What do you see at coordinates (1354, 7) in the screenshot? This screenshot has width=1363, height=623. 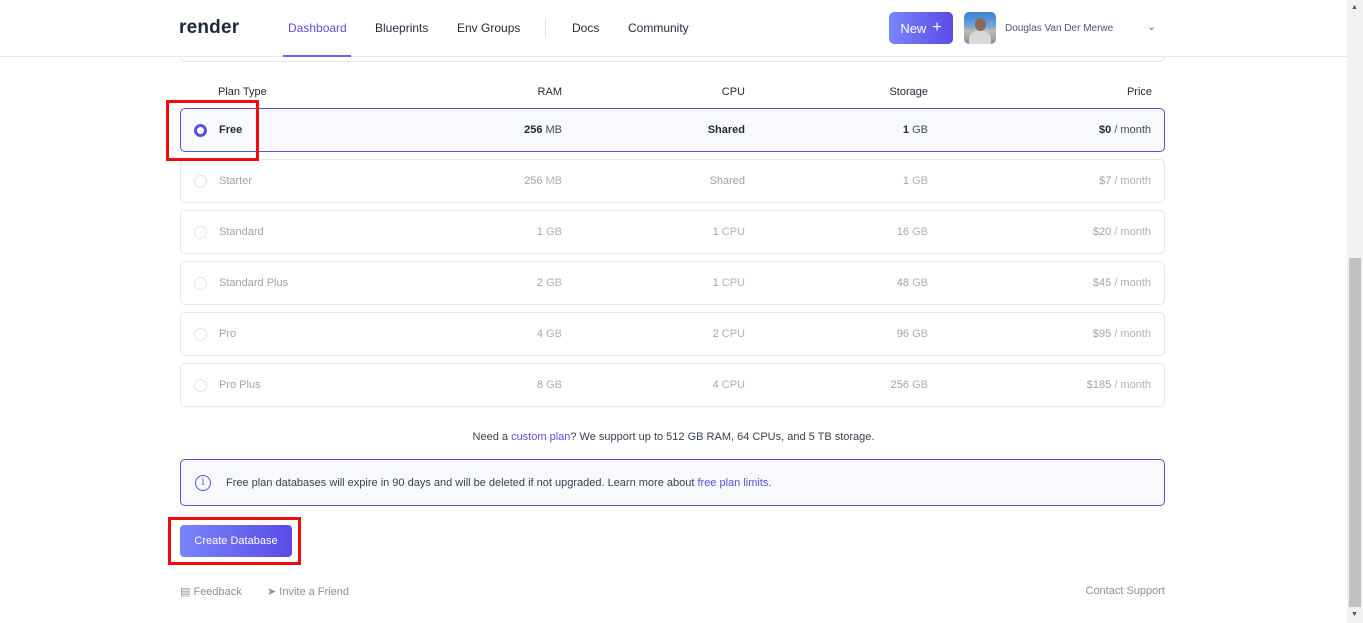 I see `scroll-up-icon: ▲` at bounding box center [1354, 7].